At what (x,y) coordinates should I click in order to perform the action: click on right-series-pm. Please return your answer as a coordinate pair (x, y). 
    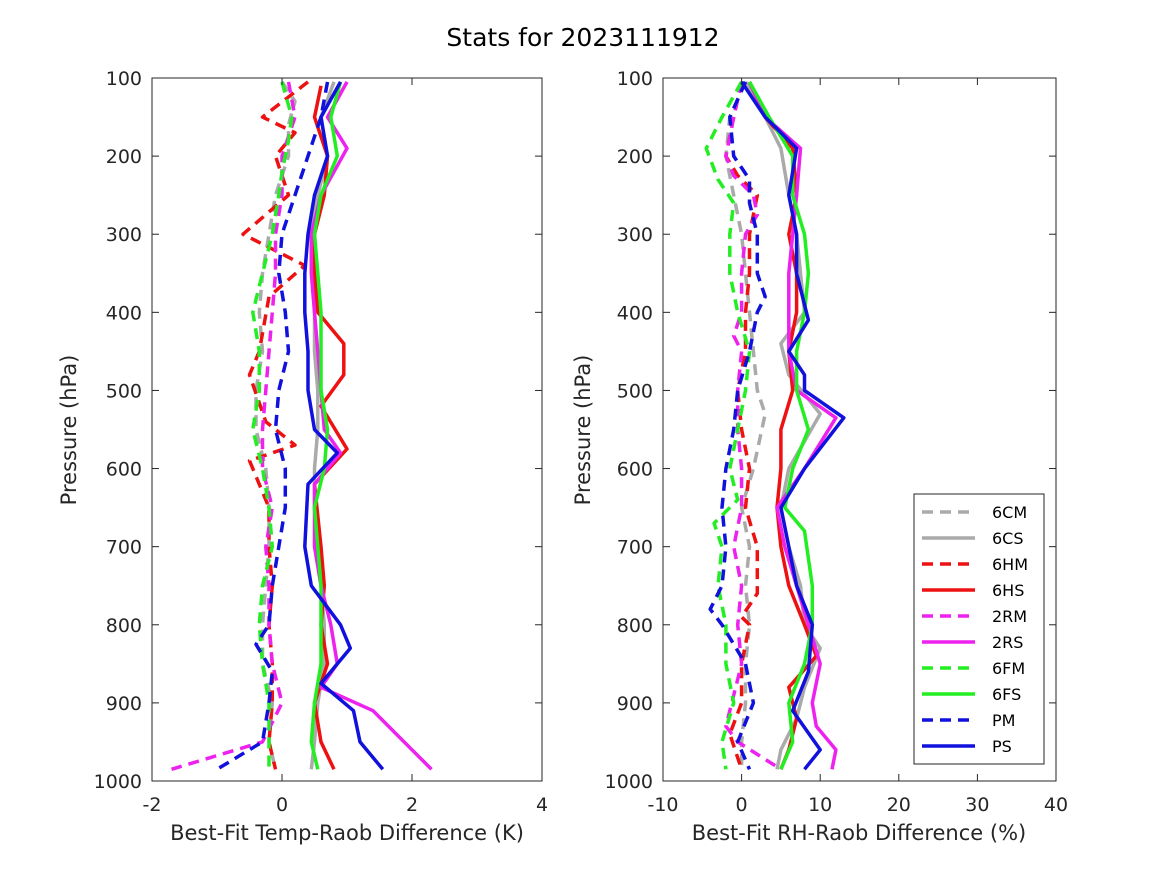
    Looking at the image, I should click on (737, 425).